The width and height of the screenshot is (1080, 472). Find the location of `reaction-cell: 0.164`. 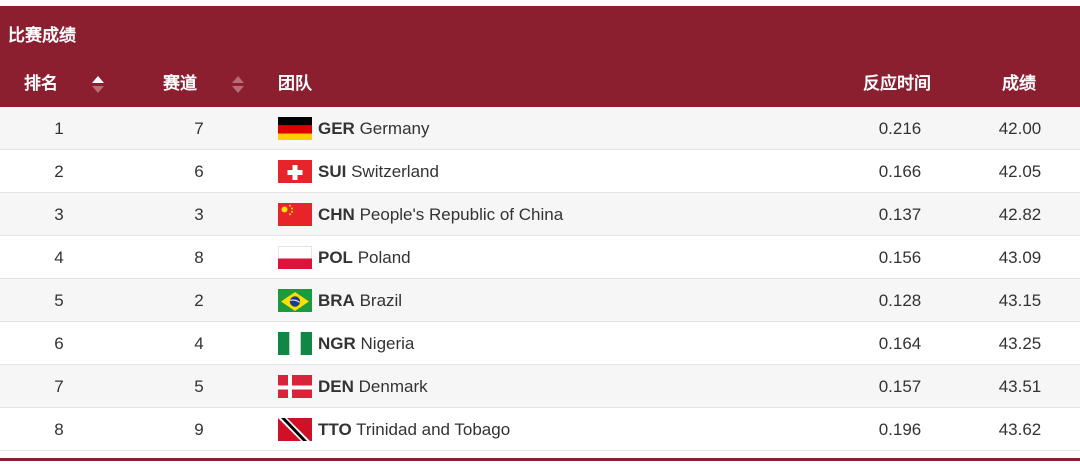

reaction-cell: 0.164 is located at coordinates (900, 343).